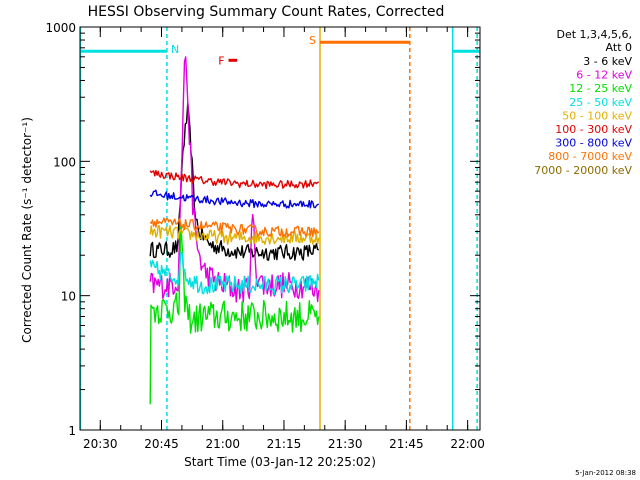 The width and height of the screenshot is (640, 480). I want to click on x-tick-label-3: 21:15, so click(284, 444).